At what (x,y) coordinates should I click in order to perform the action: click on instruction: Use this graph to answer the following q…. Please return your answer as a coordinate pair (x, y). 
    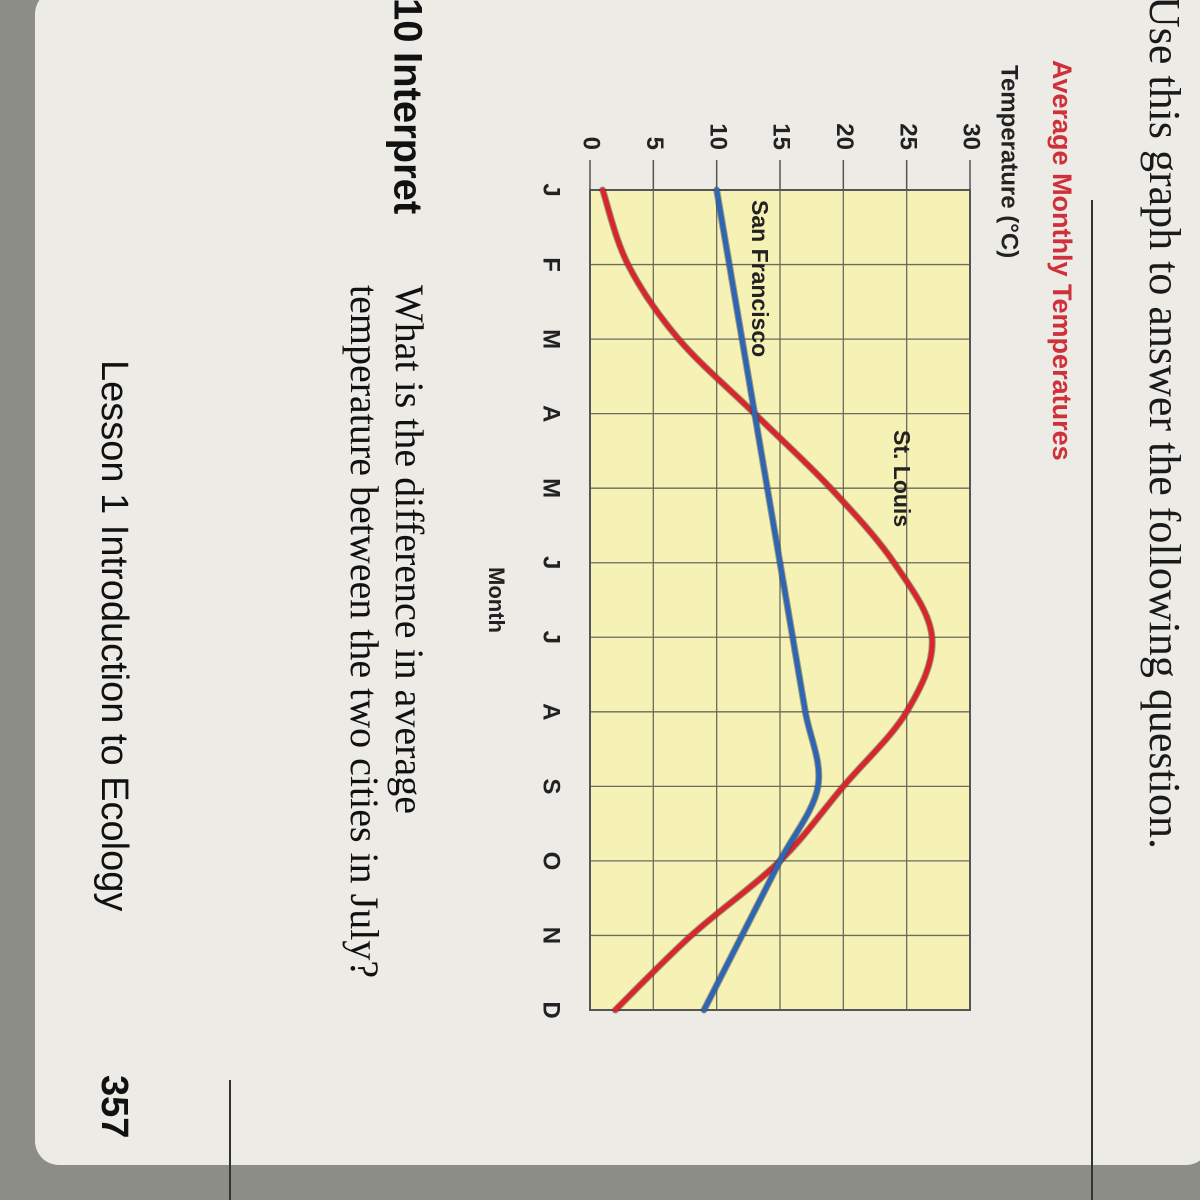
    Looking at the image, I should click on (1164, 424).